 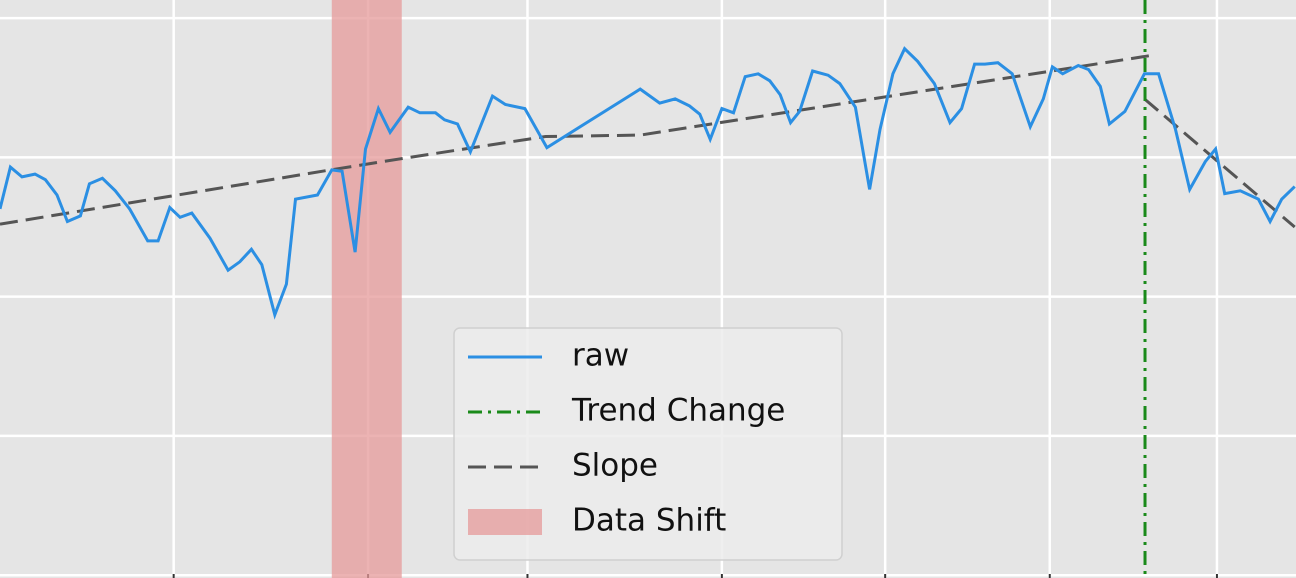 What do you see at coordinates (505, 522) in the screenshot?
I see `legend-handle` at bounding box center [505, 522].